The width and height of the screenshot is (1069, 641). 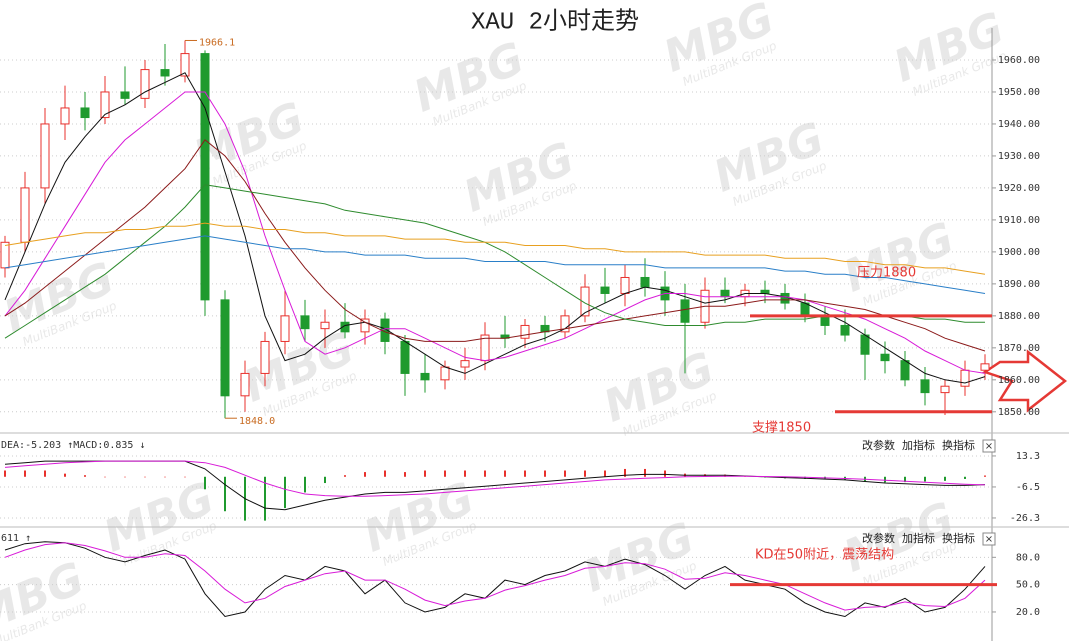 I want to click on y-tick-label: 1880.00, so click(x=1019, y=316).